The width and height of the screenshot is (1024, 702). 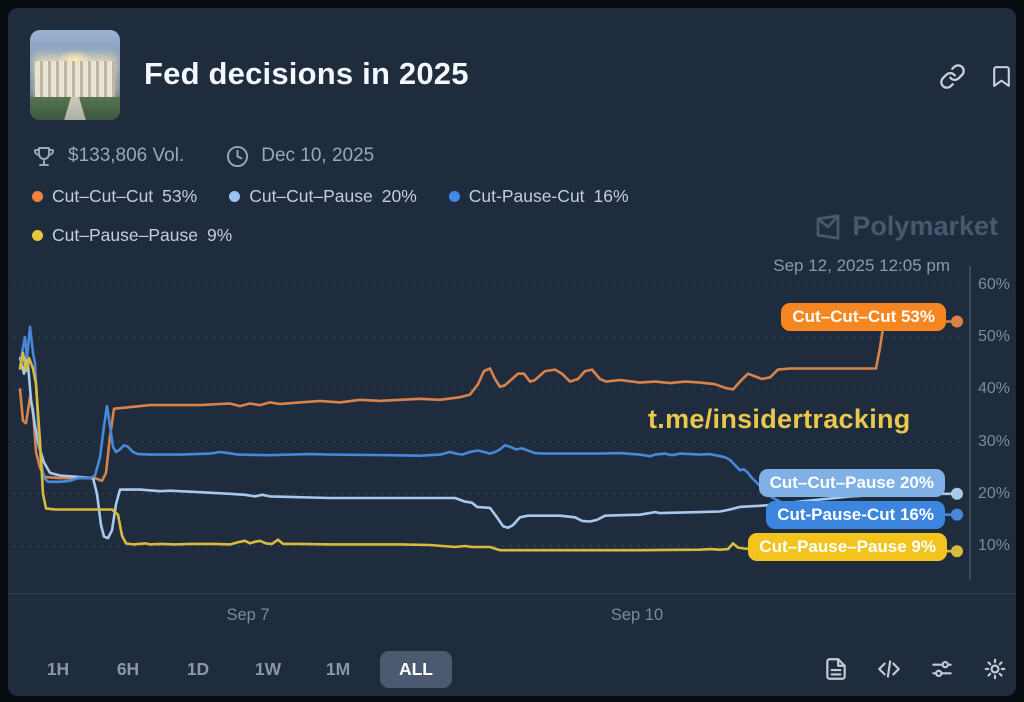 What do you see at coordinates (889, 669) in the screenshot?
I see `embed-code-icon` at bounding box center [889, 669].